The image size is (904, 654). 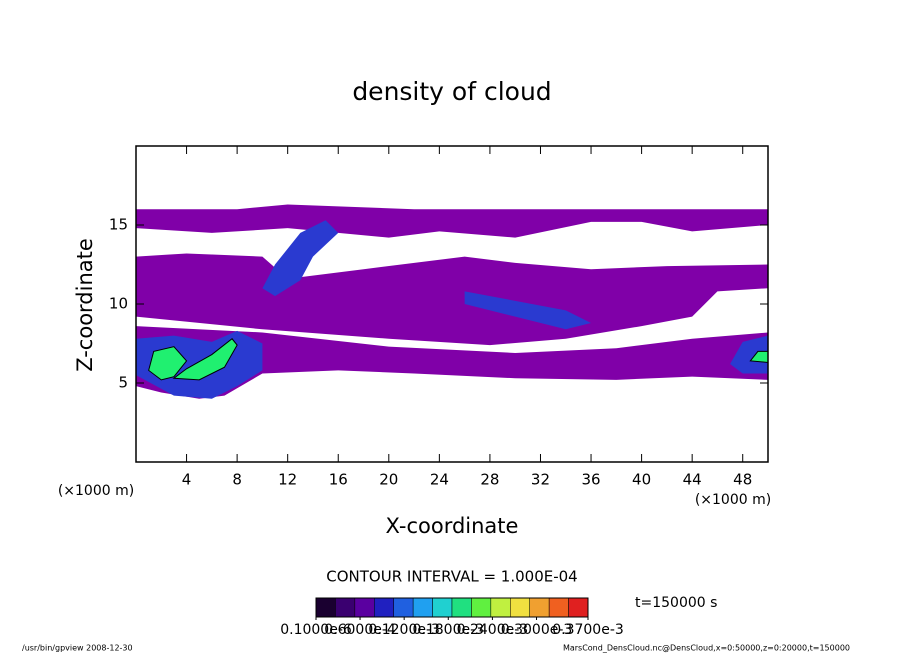 I want to click on footer: /usr/bin/gpview 2008-12-30, so click(x=77, y=648).